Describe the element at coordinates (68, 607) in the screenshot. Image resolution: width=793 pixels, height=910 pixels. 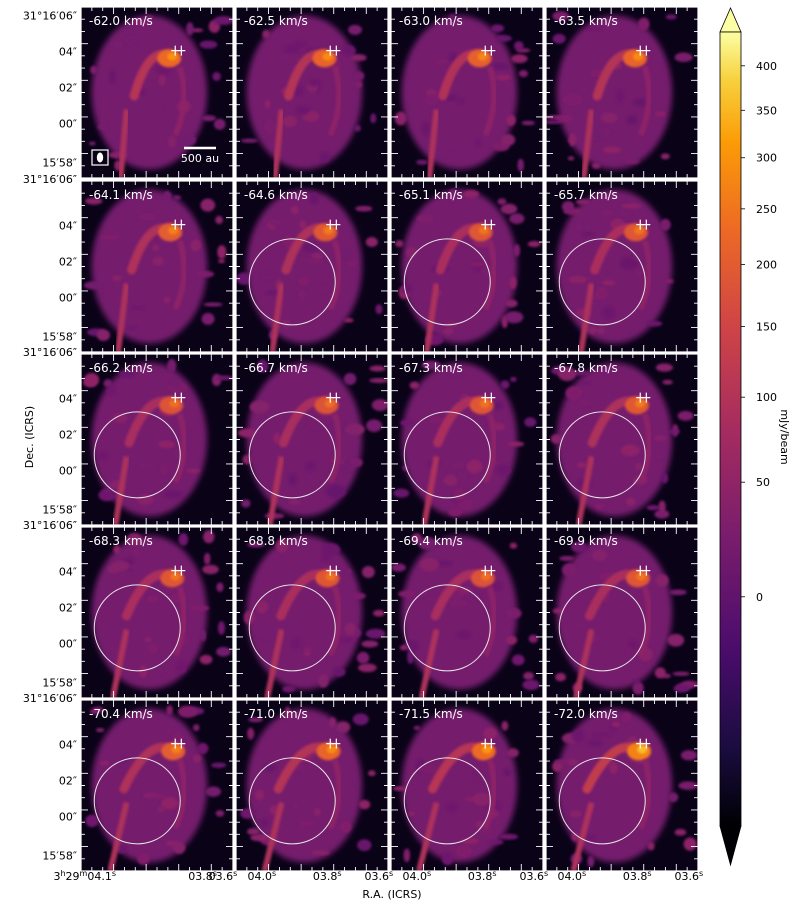
I see `y-tick-label: 02″` at that location.